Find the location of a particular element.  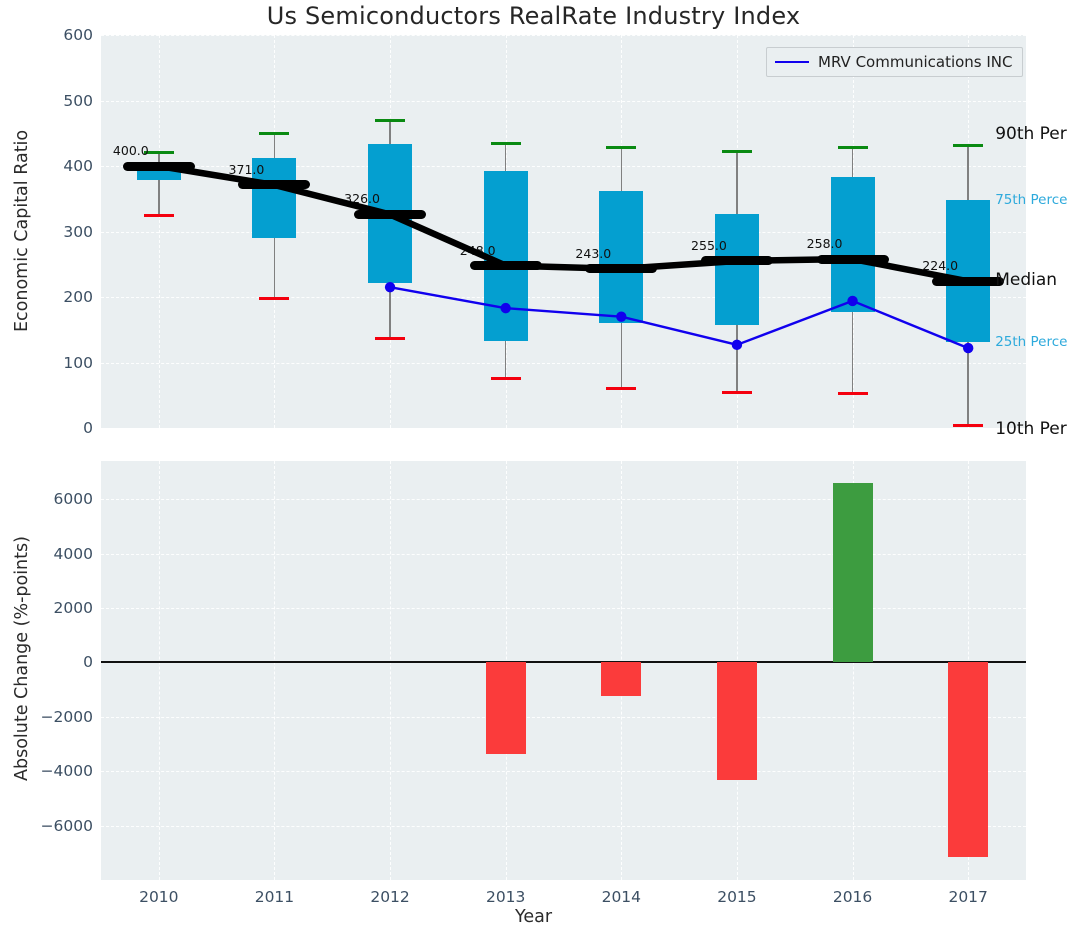

y-tick-label: 600 is located at coordinates (78, 35).